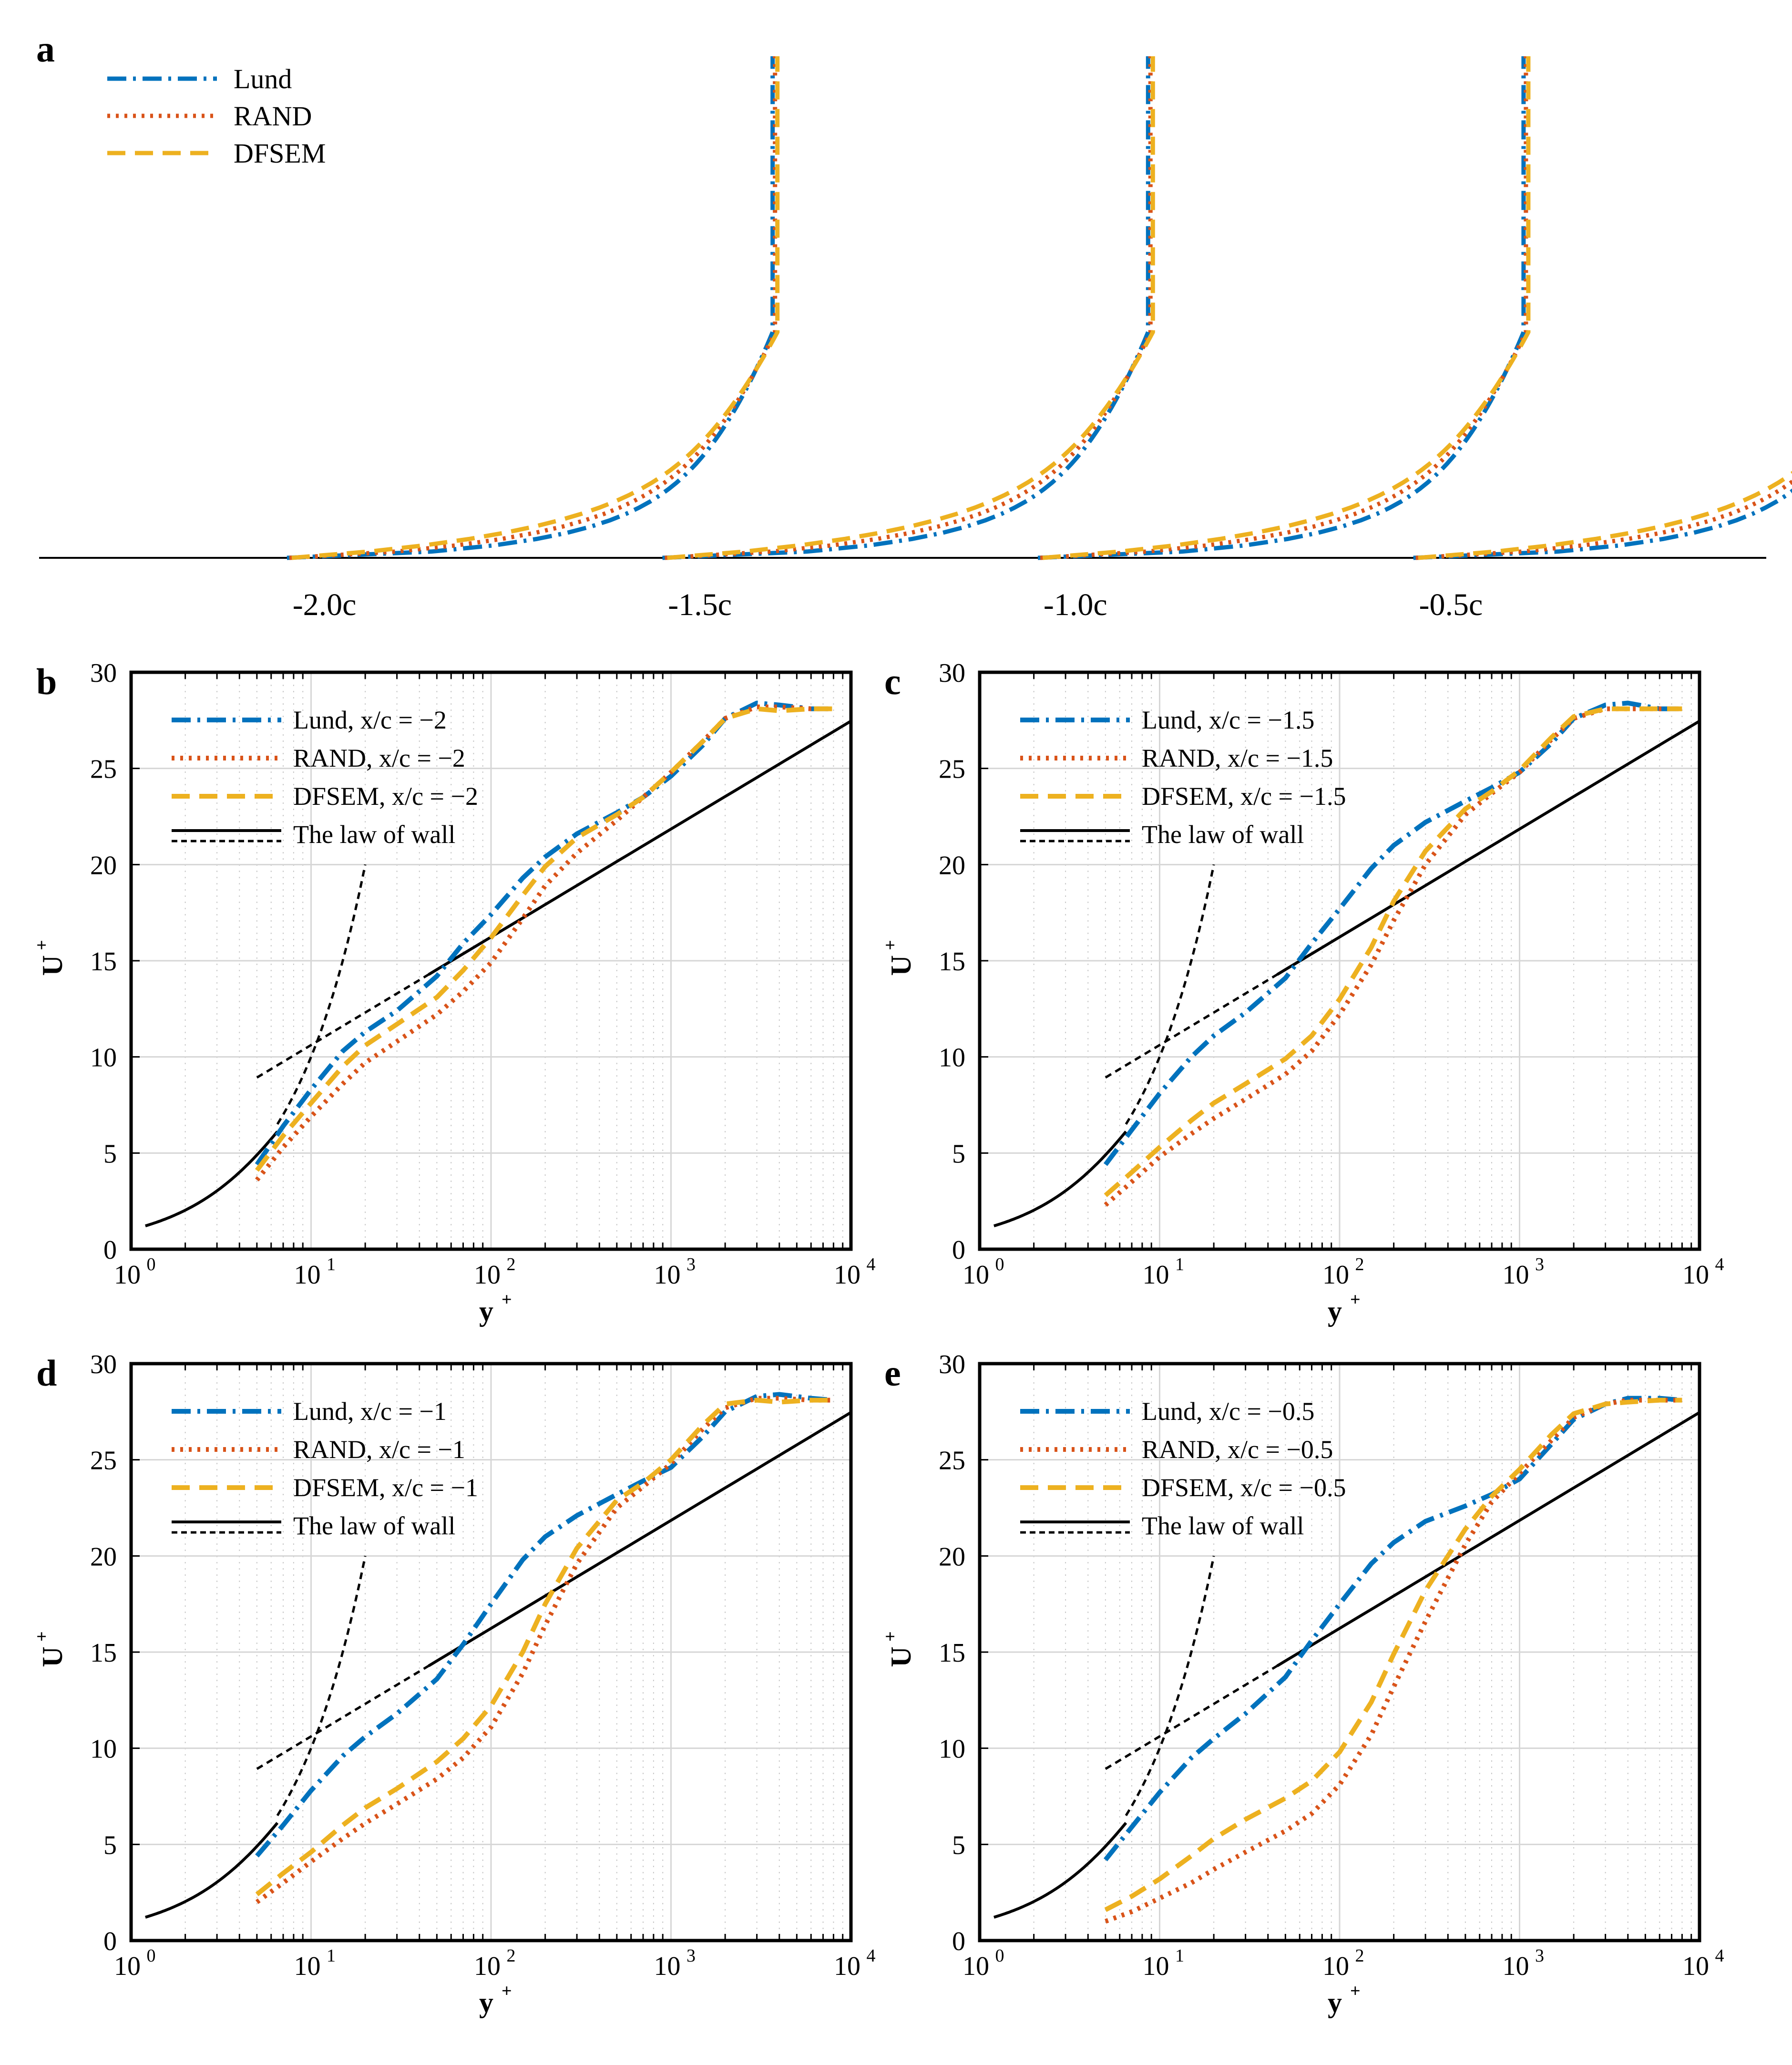 The width and height of the screenshot is (1792, 2065). What do you see at coordinates (110, 1941) in the screenshot?
I see `y-tick-label-d-0: 0` at bounding box center [110, 1941].